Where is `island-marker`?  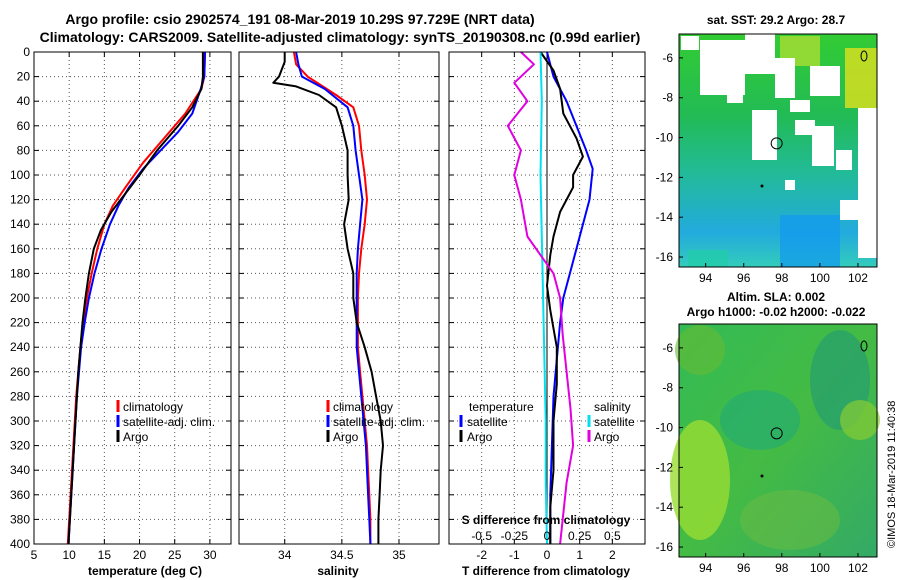
island-marker is located at coordinates (762, 186).